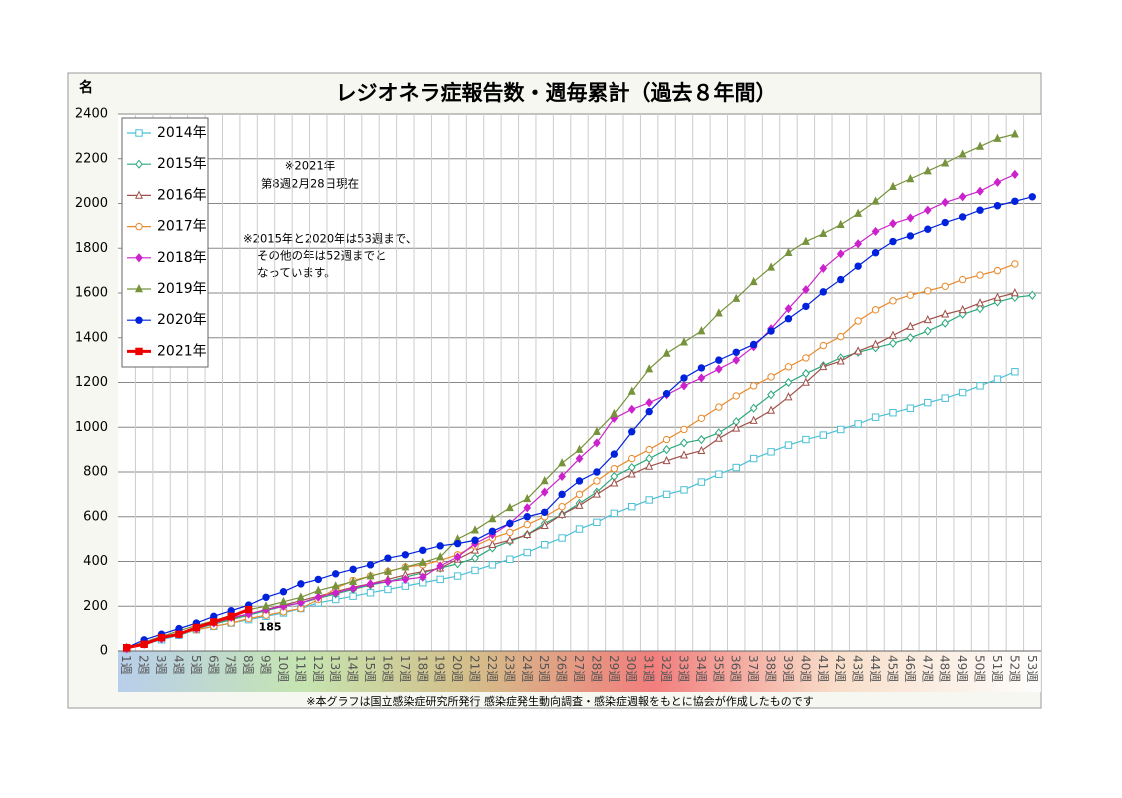 The image size is (1122, 798). Describe the element at coordinates (95, 472) in the screenshot. I see `y-tick-label: 800` at that location.